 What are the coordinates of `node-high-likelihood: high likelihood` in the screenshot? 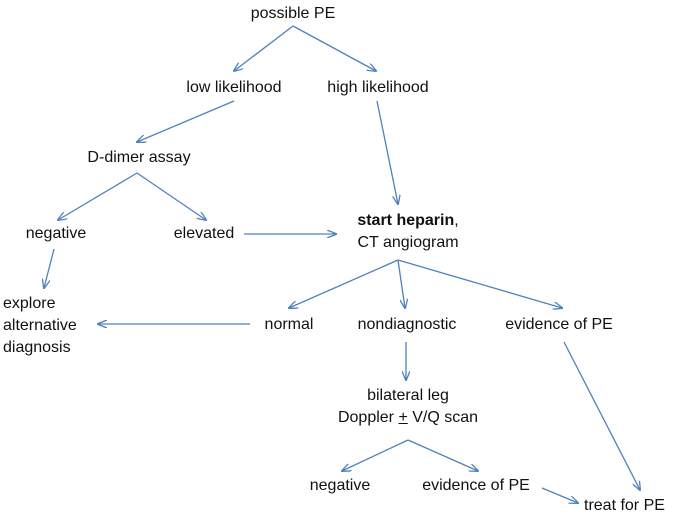 It's located at (378, 87).